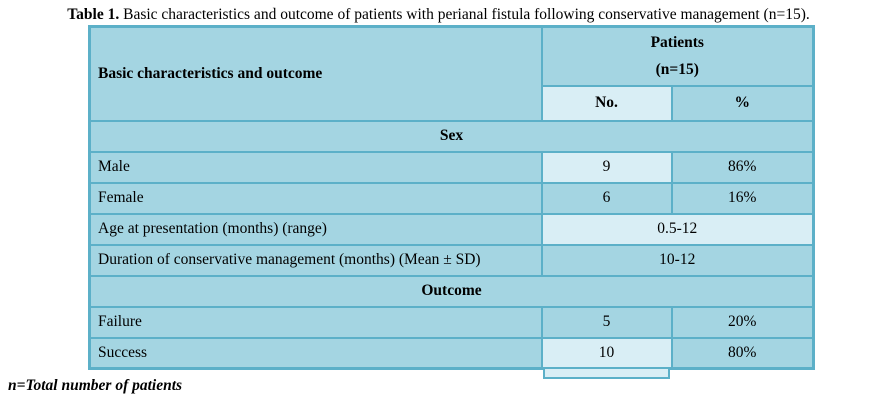 This screenshot has width=877, height=408. Describe the element at coordinates (93, 14) in the screenshot. I see `table-caption-label: Table 1.` at that location.